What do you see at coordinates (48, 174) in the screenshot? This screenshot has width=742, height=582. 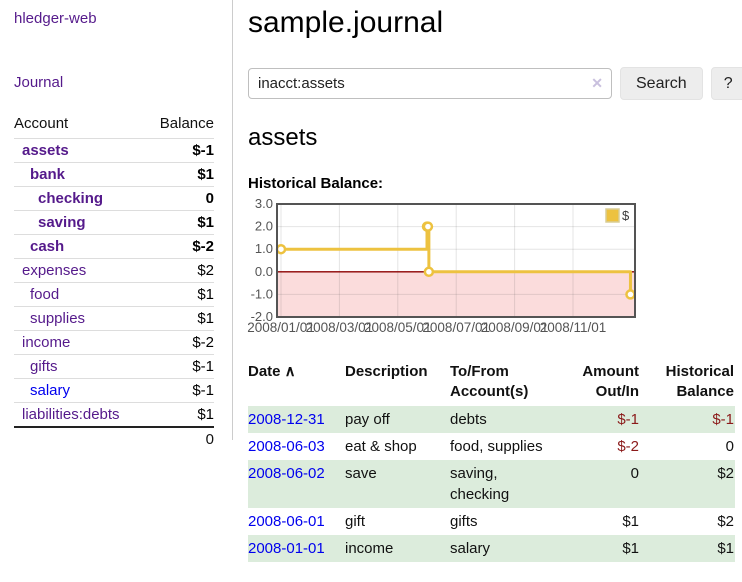 I see `account-link: bank` at bounding box center [48, 174].